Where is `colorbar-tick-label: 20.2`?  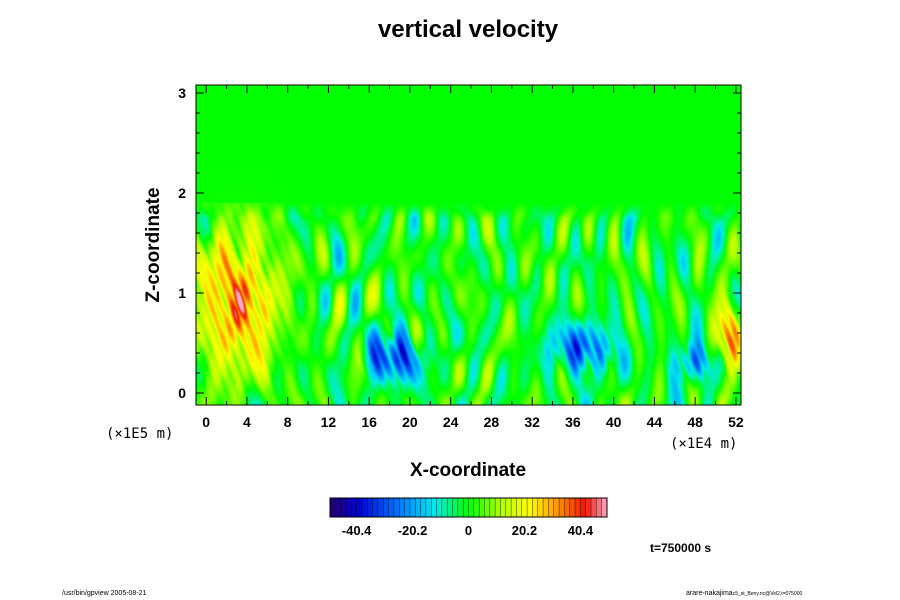
colorbar-tick-label: 20.2 is located at coordinates (524, 530).